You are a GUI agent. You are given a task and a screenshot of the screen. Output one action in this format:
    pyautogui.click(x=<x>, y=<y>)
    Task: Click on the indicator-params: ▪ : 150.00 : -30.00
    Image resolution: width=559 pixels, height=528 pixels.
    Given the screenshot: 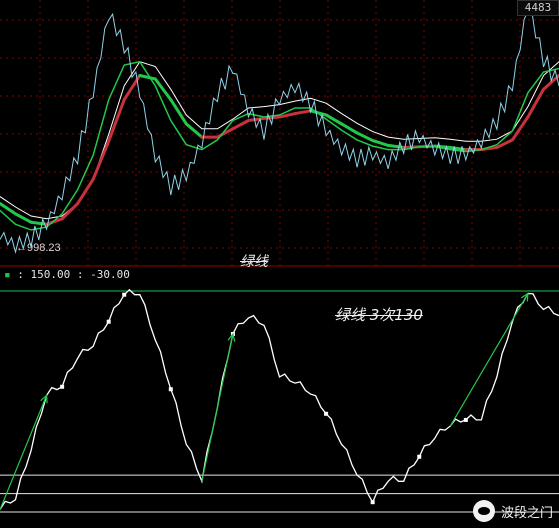 What is the action you would take?
    pyautogui.click(x=67, y=274)
    